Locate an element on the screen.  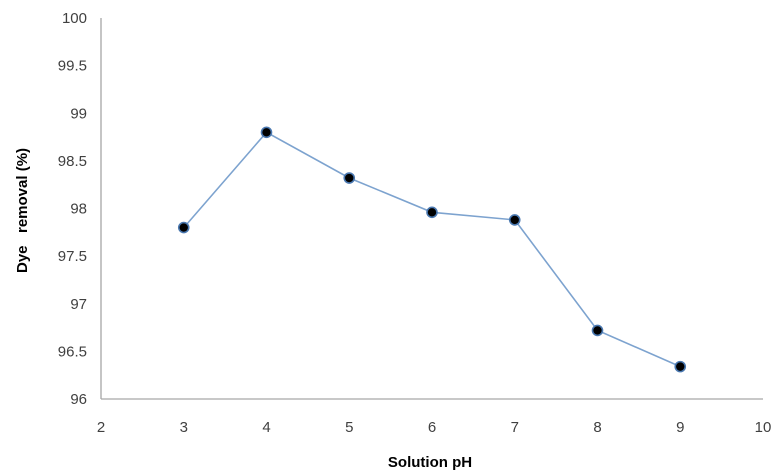
x-tick-label: 6 is located at coordinates (432, 427).